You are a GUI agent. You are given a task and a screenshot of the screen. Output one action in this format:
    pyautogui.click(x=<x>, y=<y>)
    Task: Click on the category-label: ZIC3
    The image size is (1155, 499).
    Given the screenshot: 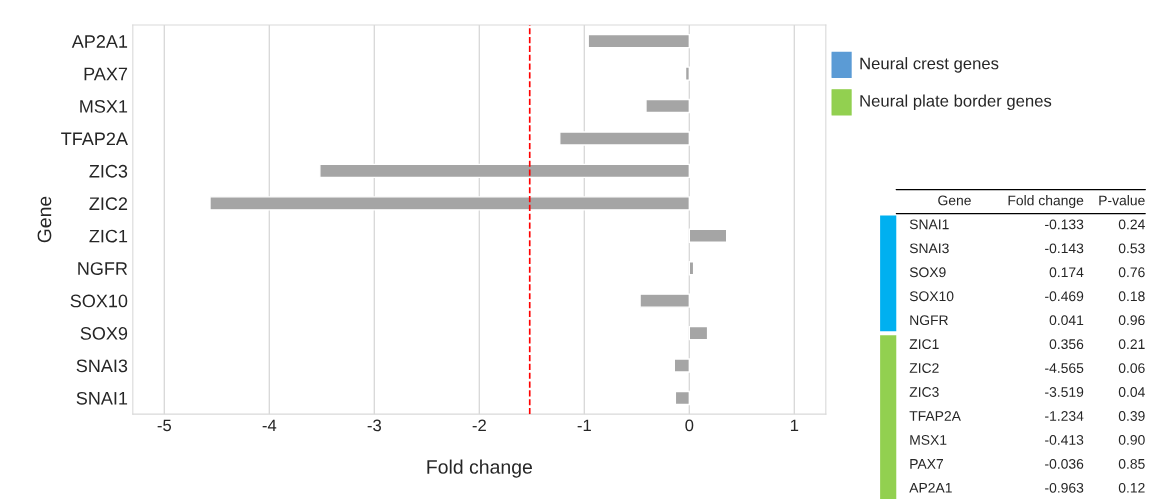 What is the action you would take?
    pyautogui.click(x=924, y=392)
    